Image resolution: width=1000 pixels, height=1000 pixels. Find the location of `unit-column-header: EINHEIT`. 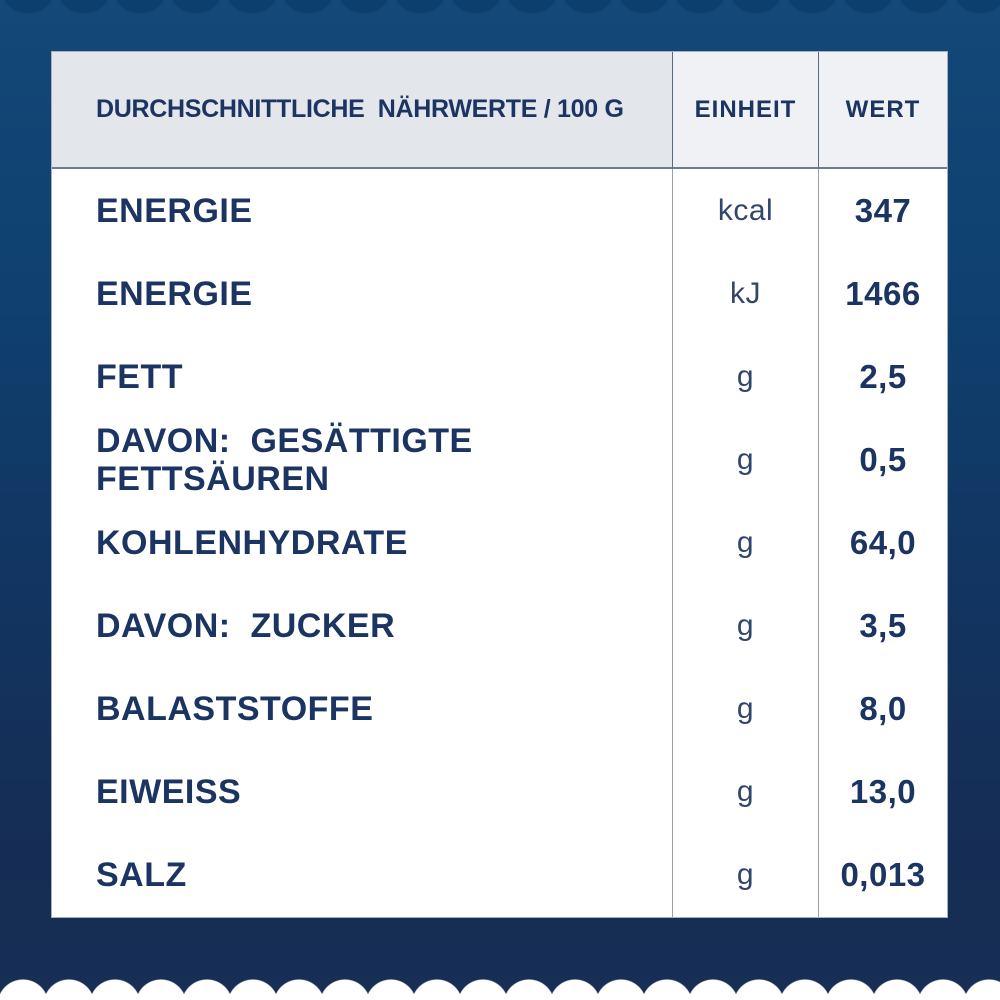

unit-column-header: EINHEIT is located at coordinates (745, 109).